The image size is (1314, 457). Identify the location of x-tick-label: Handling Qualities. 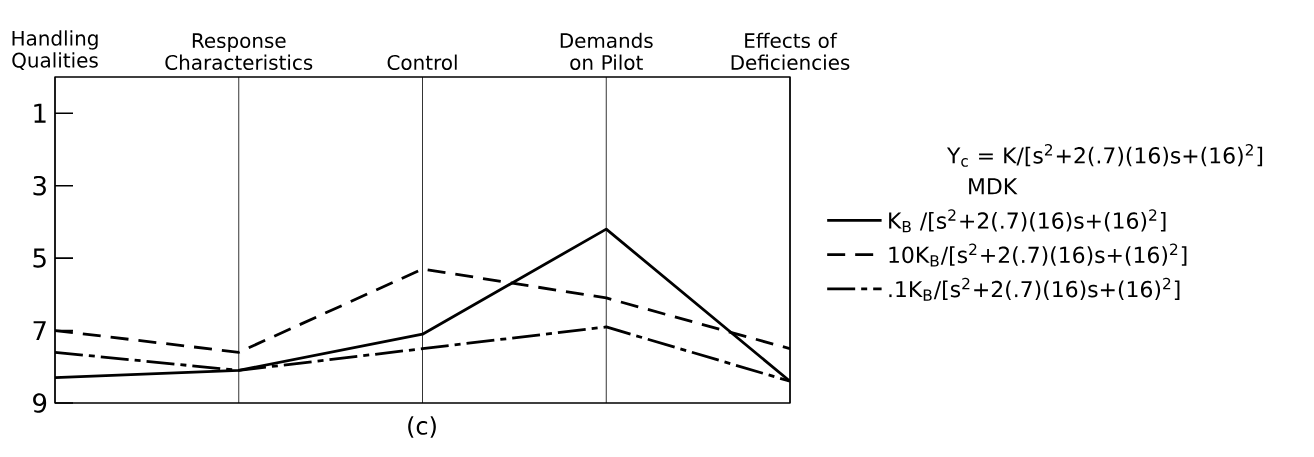
(55, 50).